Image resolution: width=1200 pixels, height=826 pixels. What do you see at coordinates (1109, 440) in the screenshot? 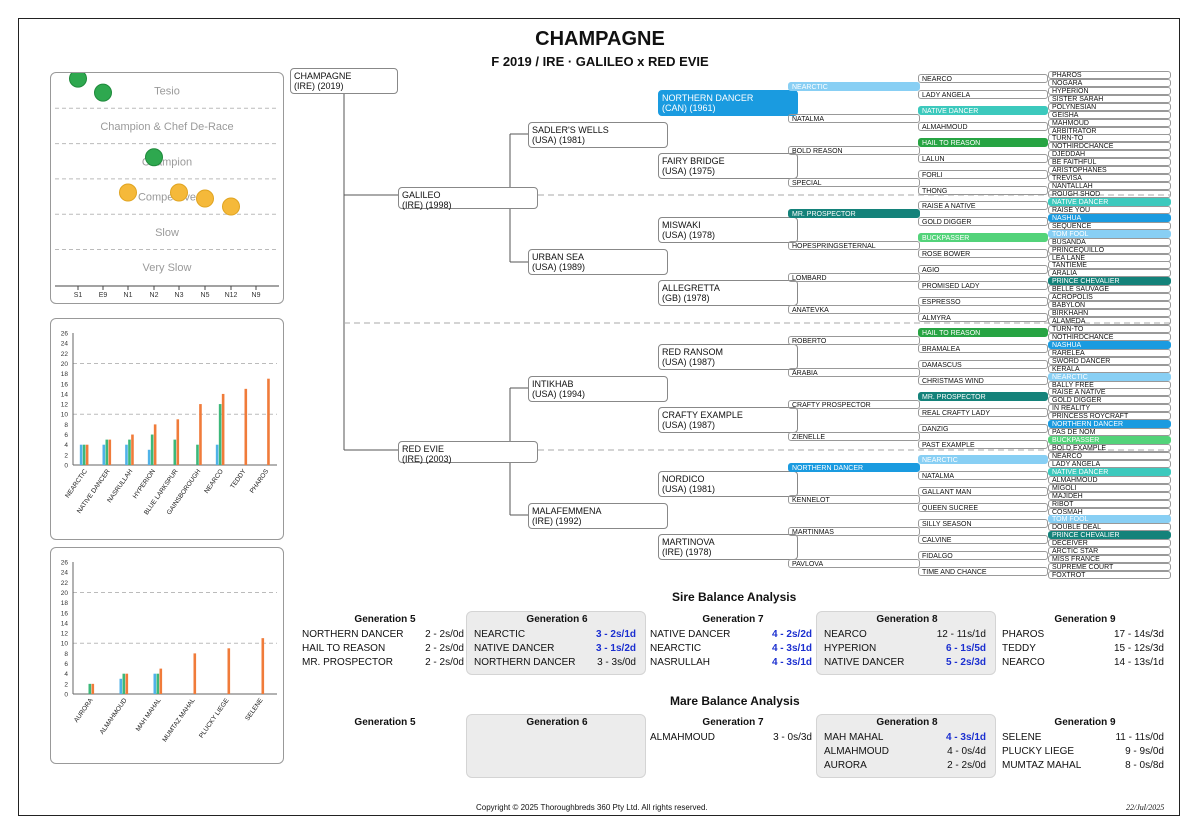
I see `pedigree-gen6: BUCKPASSER` at bounding box center [1109, 440].